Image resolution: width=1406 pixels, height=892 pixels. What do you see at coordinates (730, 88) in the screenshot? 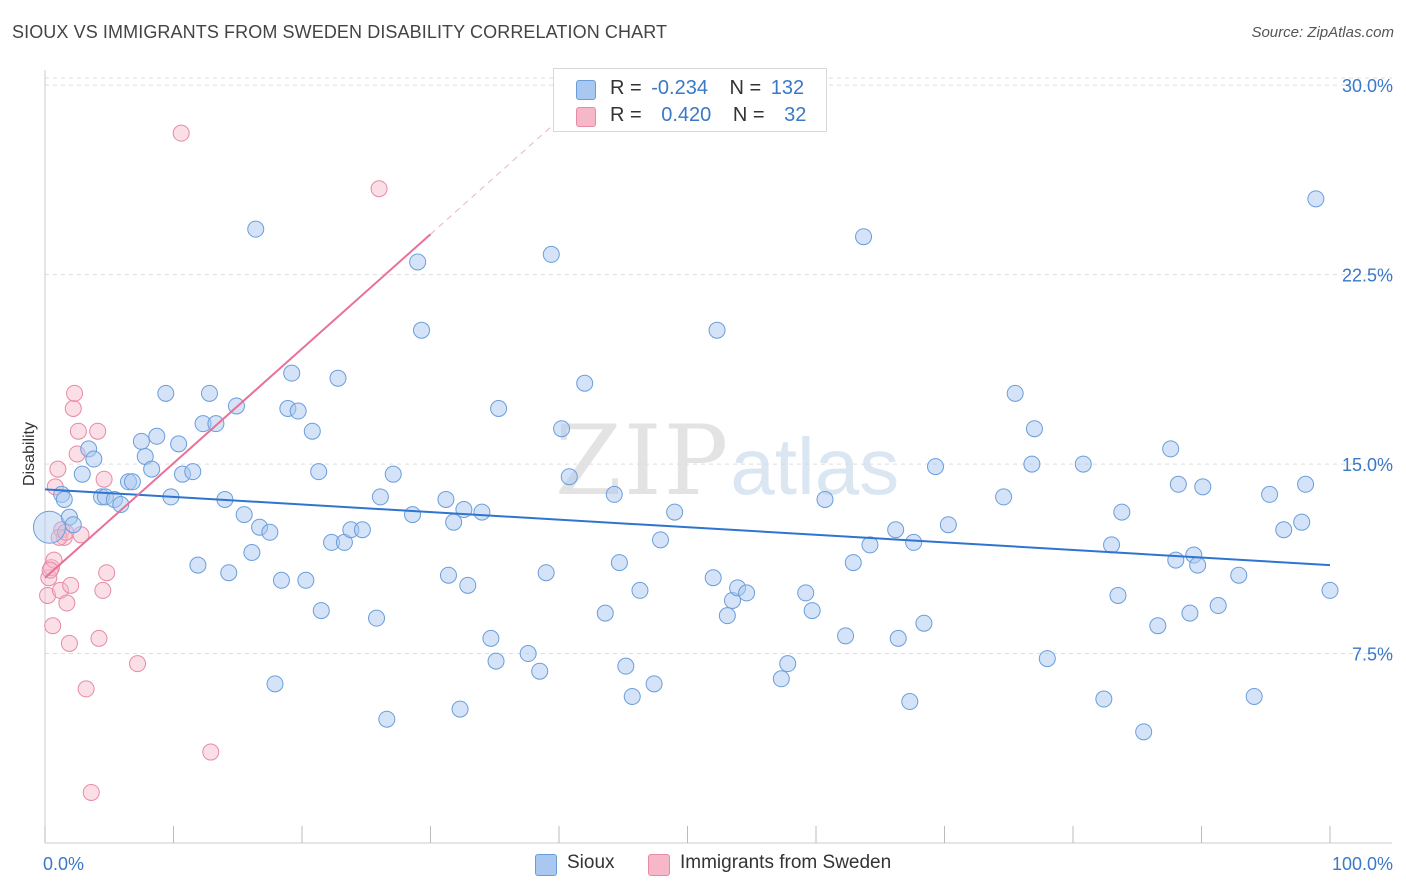
I see `legend-stats-sioux: R = -0.234 N = 132` at bounding box center [730, 88].